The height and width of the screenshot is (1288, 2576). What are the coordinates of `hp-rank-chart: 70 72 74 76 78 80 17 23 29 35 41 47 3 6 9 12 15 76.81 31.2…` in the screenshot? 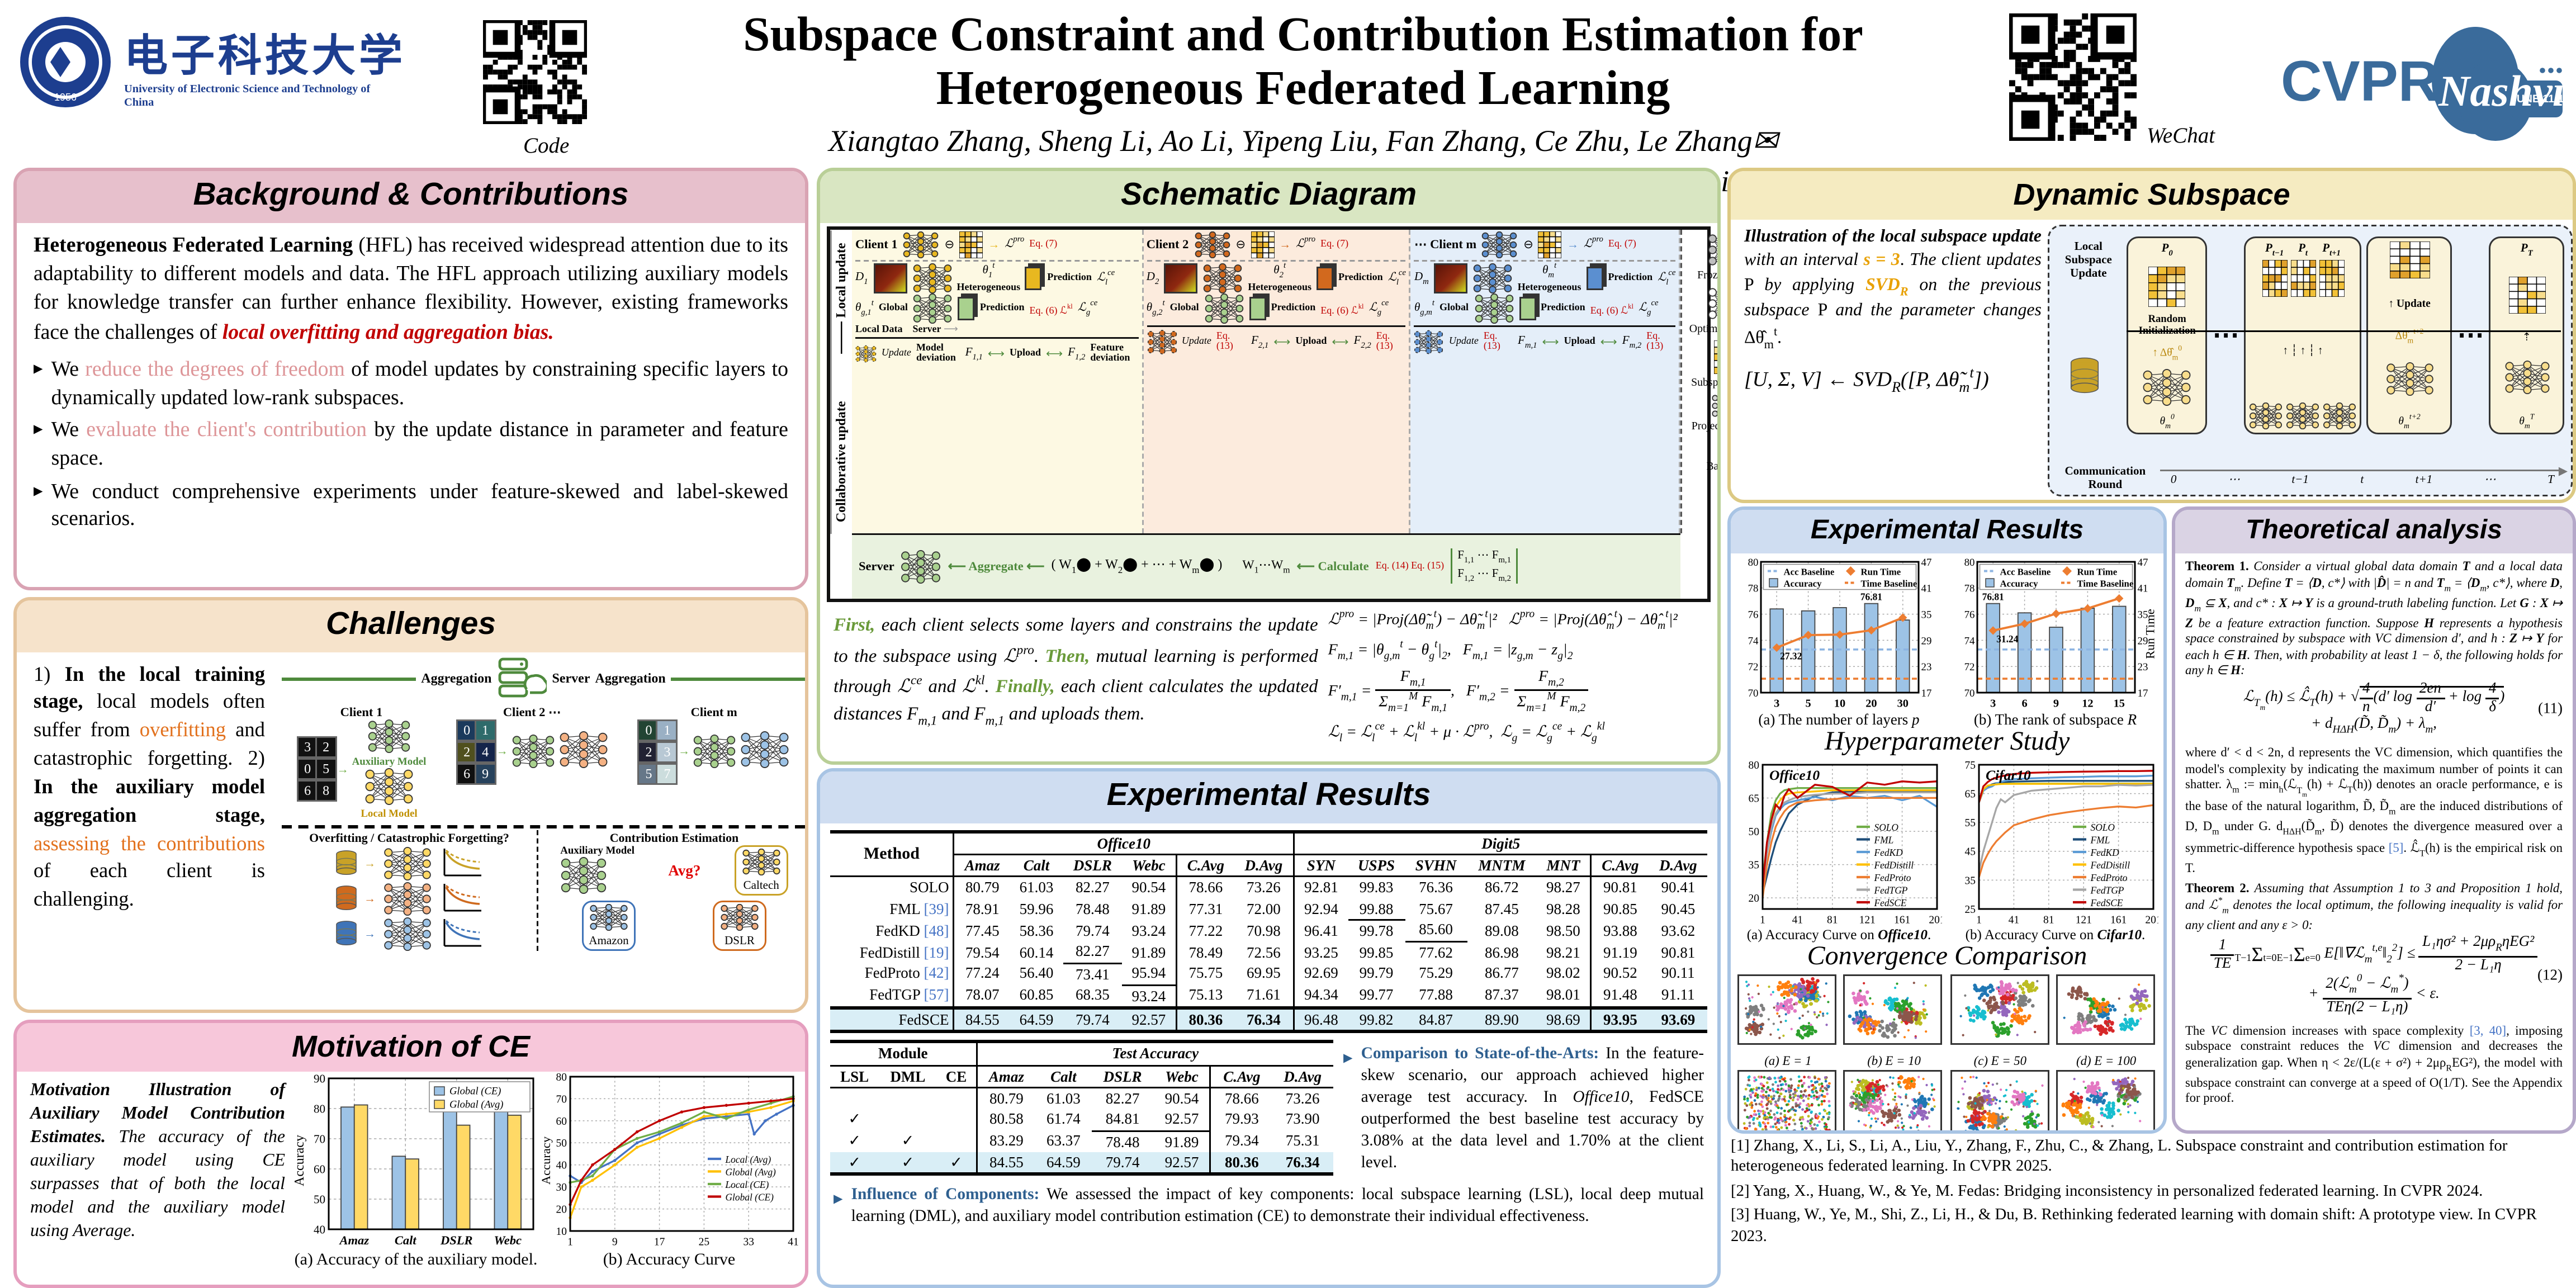 It's located at (2060, 643).